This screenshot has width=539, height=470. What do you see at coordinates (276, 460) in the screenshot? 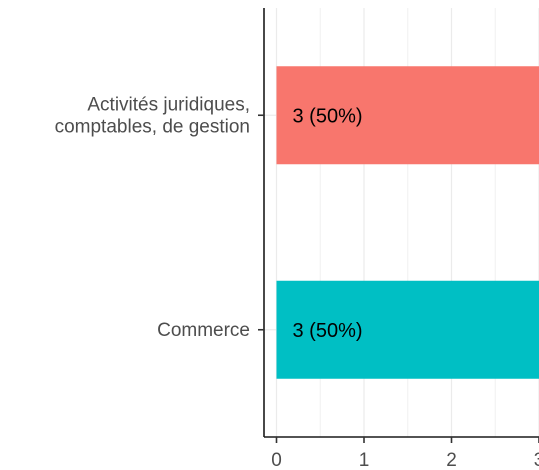
I see `x-tick-label: 0` at bounding box center [276, 460].